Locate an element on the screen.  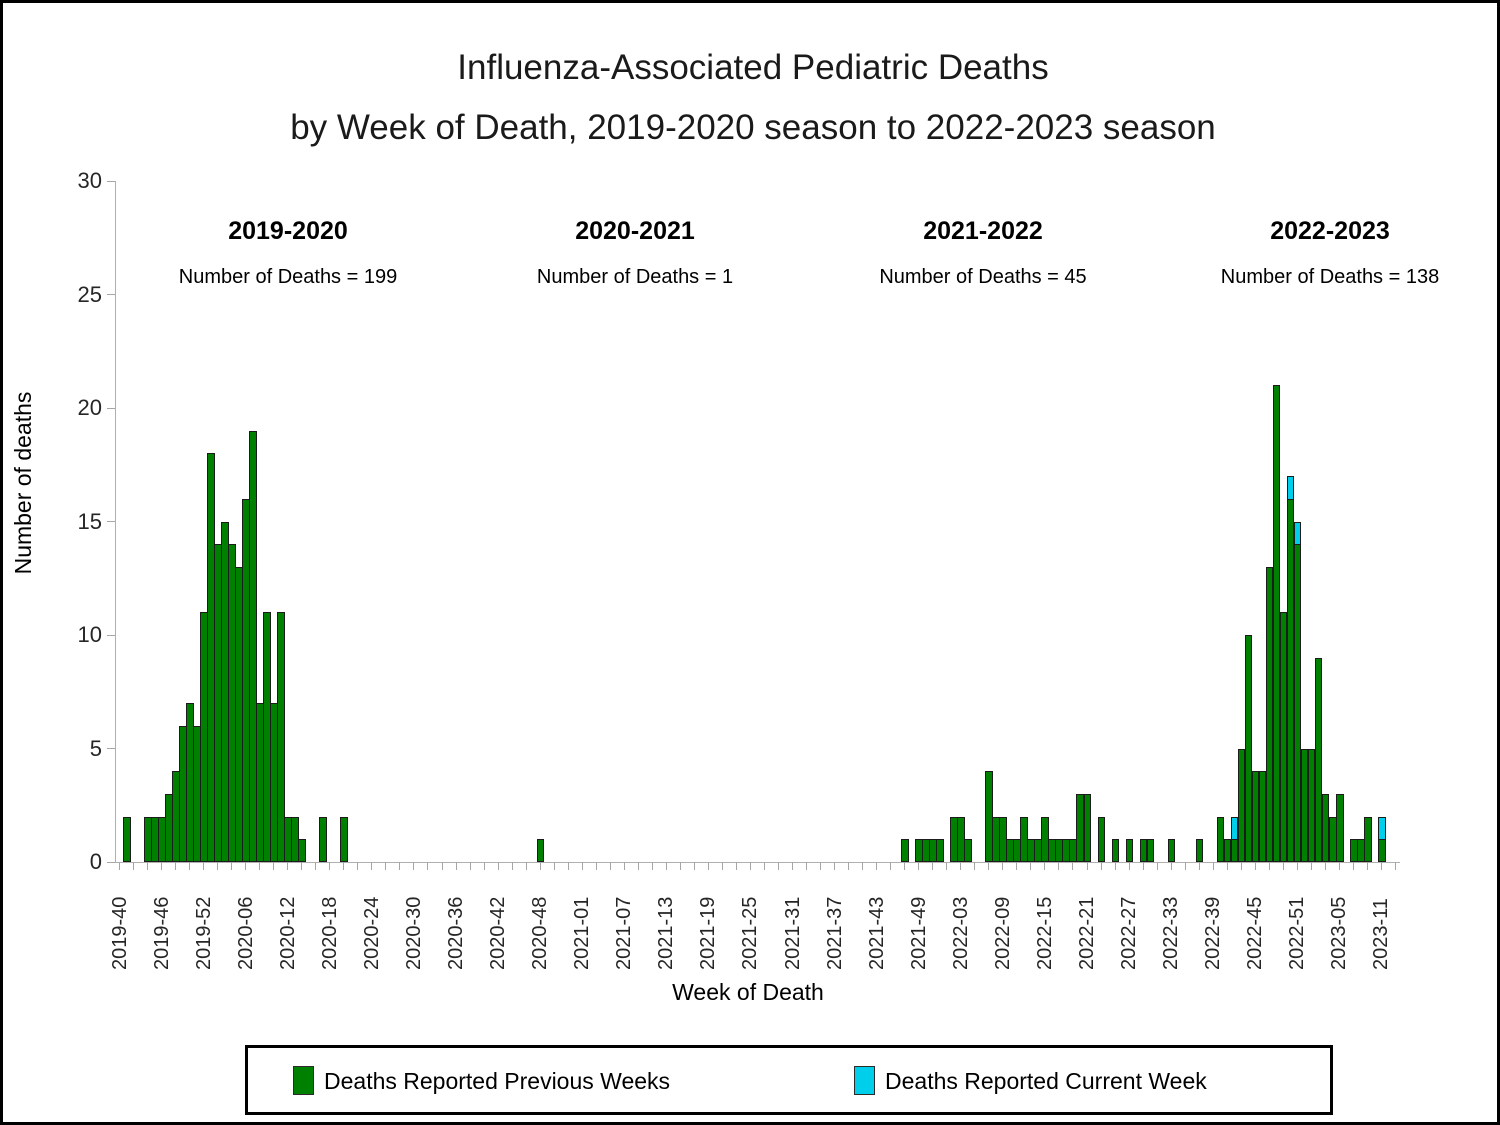
x-axis-label-2021-25: 2021-25 is located at coordinates (750, 933).